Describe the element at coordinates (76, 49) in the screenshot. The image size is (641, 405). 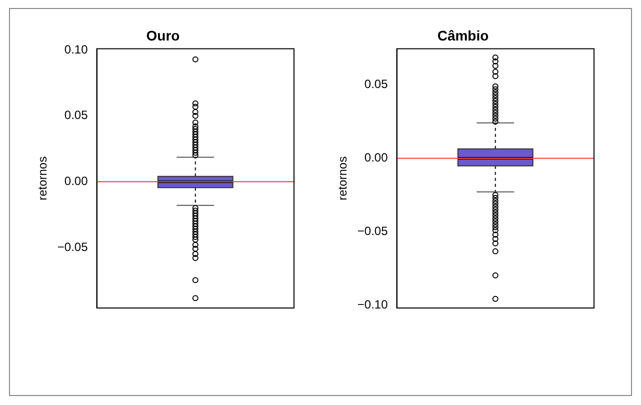
I see `y-tick-label: 0.10` at that location.